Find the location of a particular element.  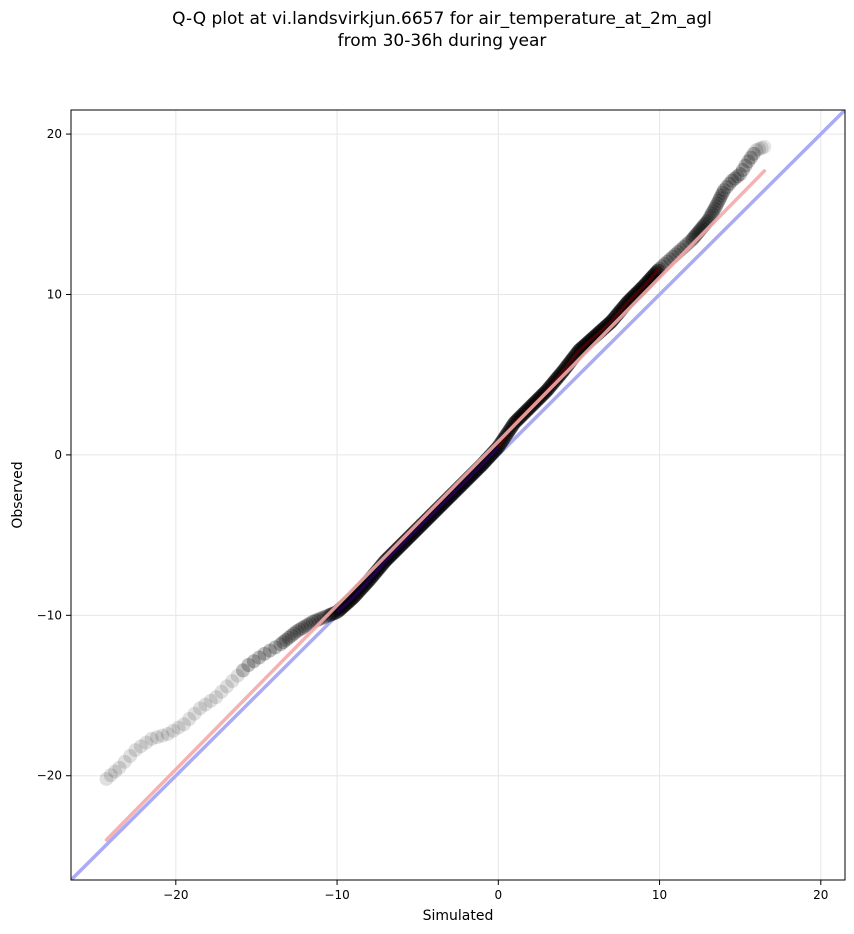

x-tick-label-0: −20 is located at coordinates (175, 895).